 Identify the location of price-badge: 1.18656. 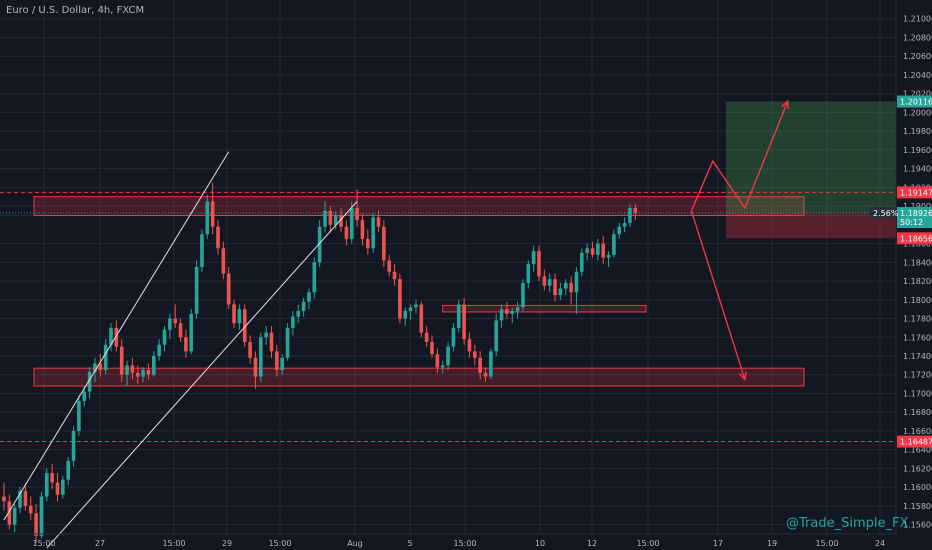
(914, 238).